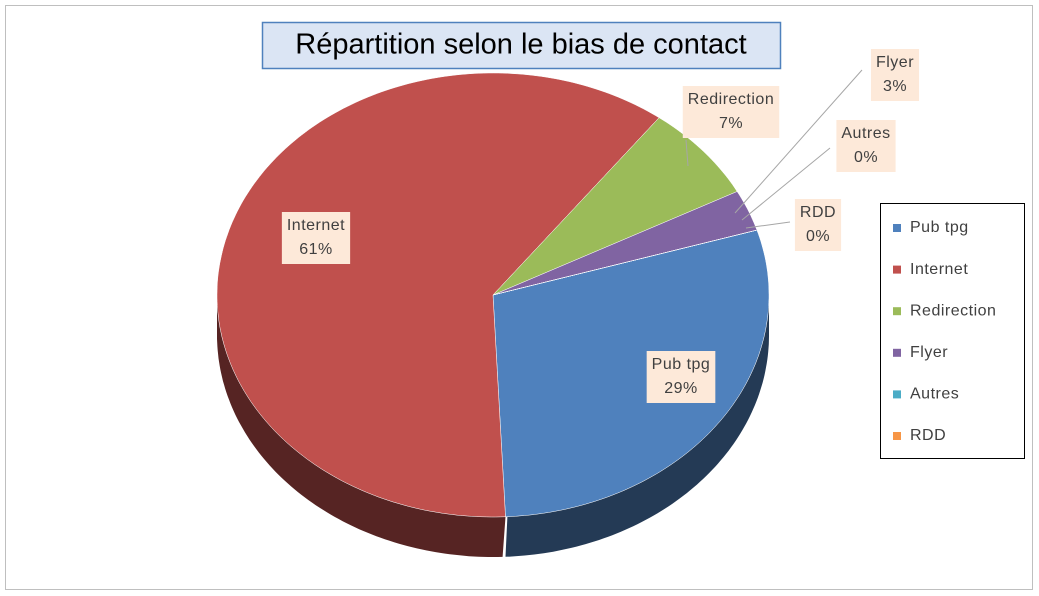 This screenshot has width=1039, height=596. I want to click on leader-lines, so click(774, 149).